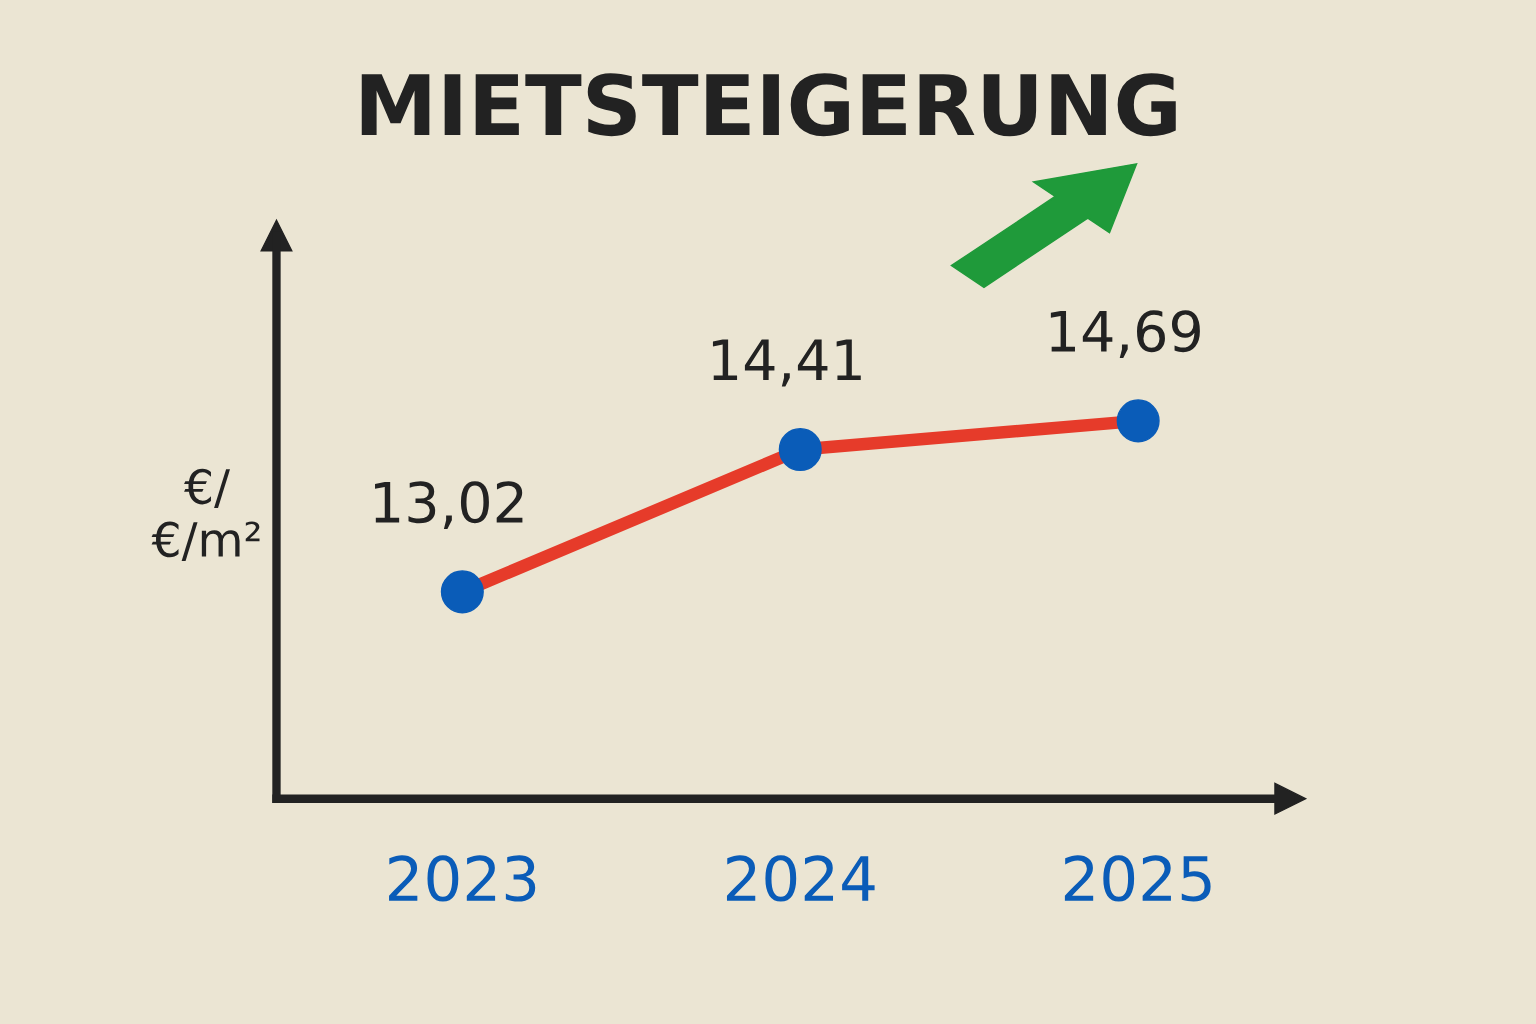  Describe the element at coordinates (462, 878) in the screenshot. I see `x-tick-label: 2023` at that location.